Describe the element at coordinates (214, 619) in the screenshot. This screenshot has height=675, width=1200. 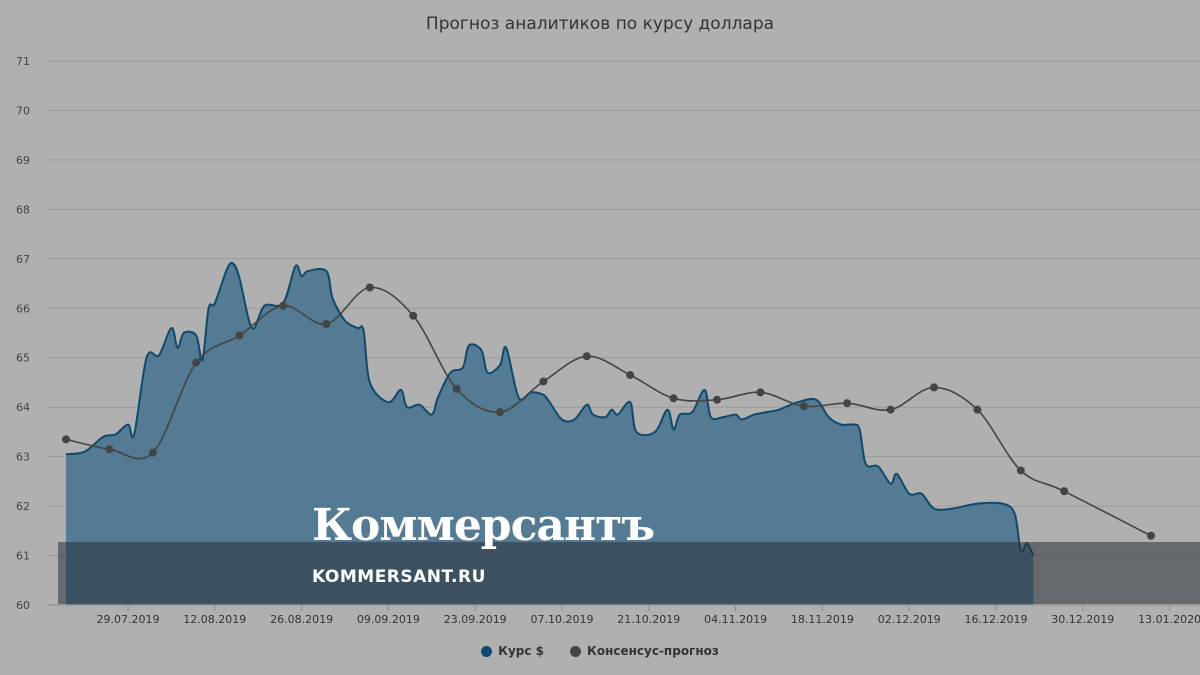
I see `x-tick-label: 12.08.2019` at that location.